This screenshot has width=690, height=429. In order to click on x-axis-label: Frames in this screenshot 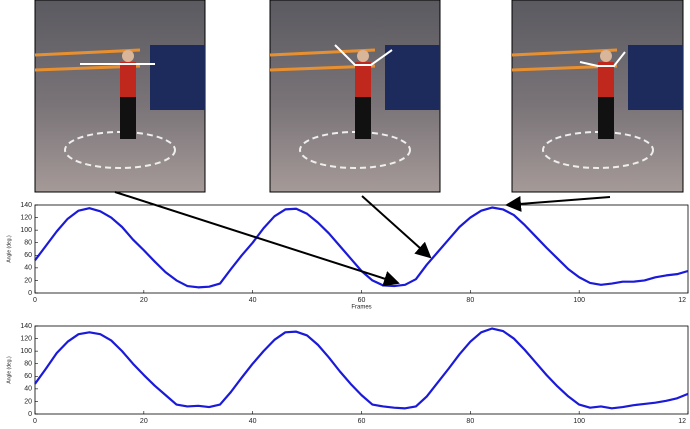, I will do `click(361, 308)`.